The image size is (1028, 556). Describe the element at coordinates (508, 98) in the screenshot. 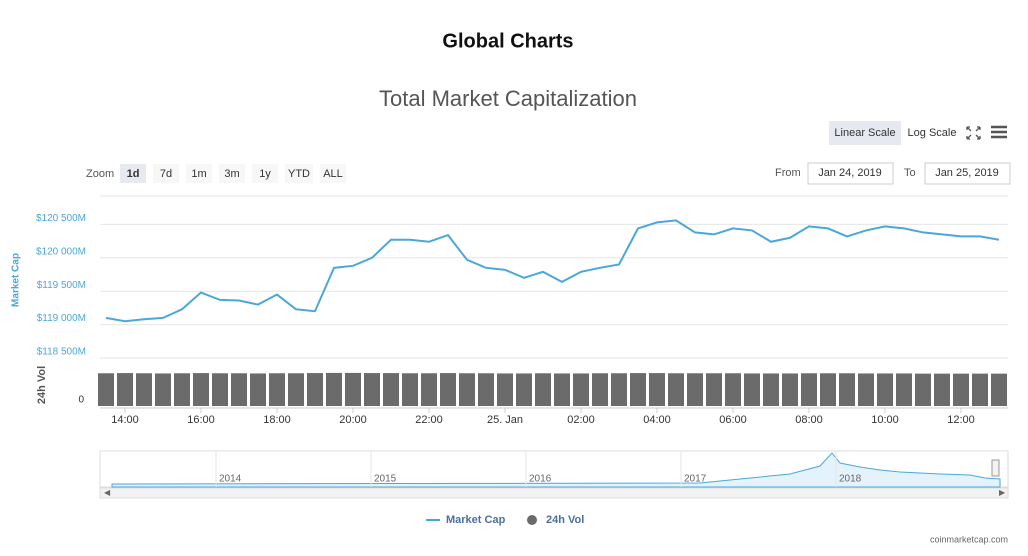

I see `chart-title: Total Market Capitalization` at that location.